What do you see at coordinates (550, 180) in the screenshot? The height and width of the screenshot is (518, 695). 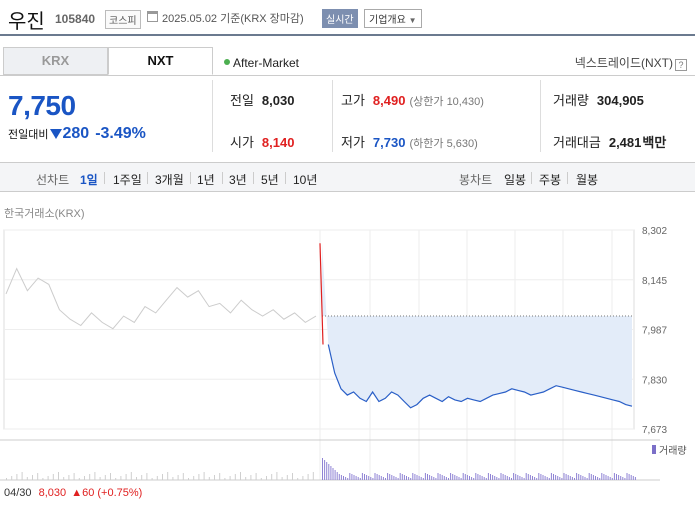 I see `candle-weekly: 주봉` at bounding box center [550, 180].